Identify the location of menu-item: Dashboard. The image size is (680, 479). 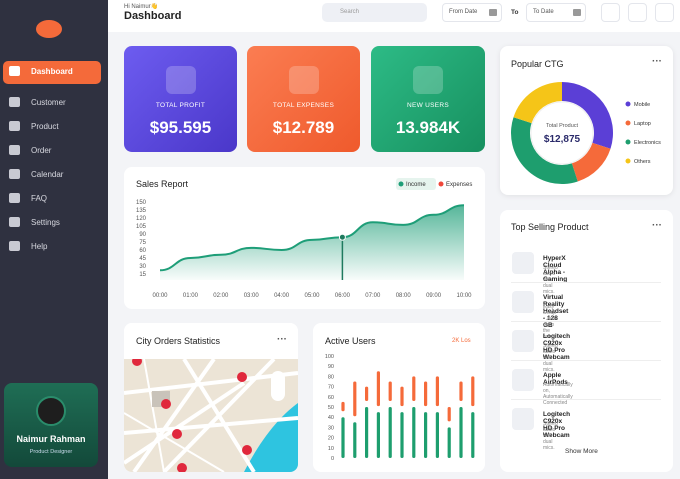
(52, 71).